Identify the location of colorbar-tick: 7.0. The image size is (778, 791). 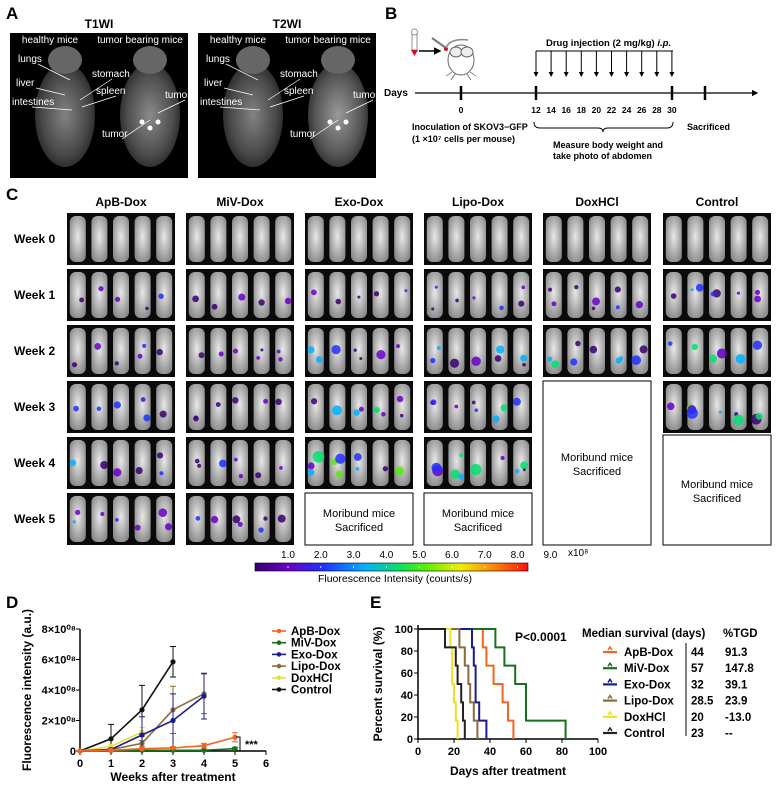
(485, 555).